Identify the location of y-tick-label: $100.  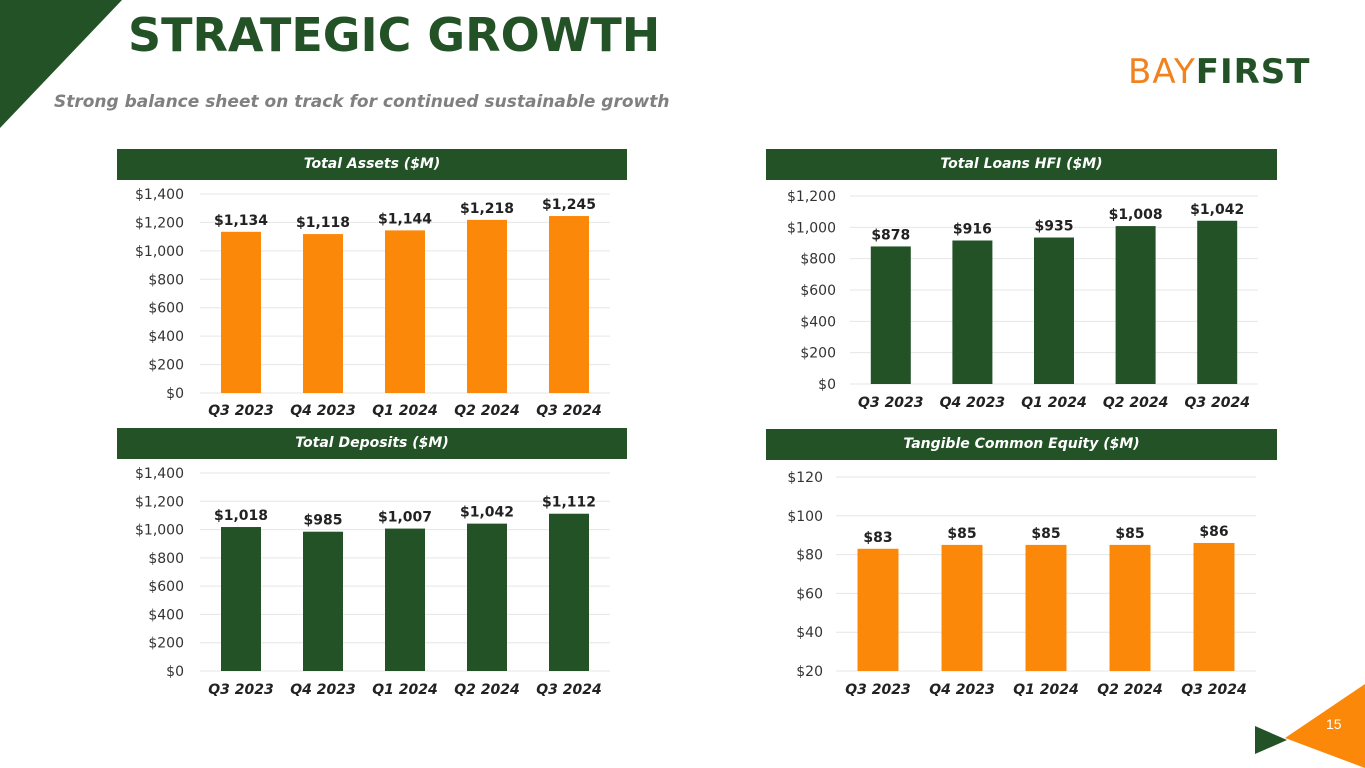
(805, 517).